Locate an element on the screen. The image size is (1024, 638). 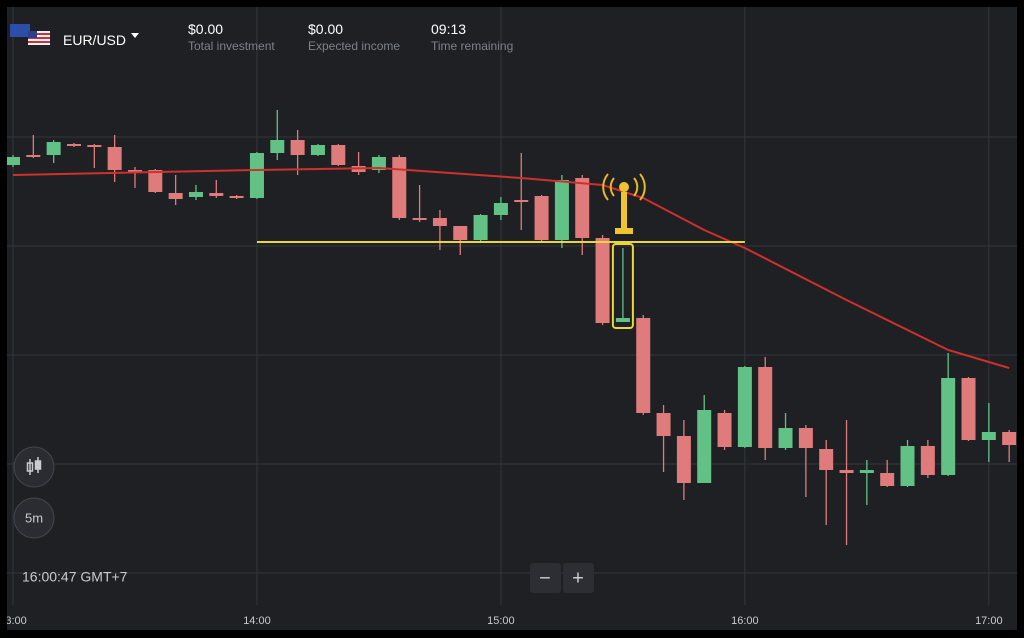
signal-icon is located at coordinates (624, 203).